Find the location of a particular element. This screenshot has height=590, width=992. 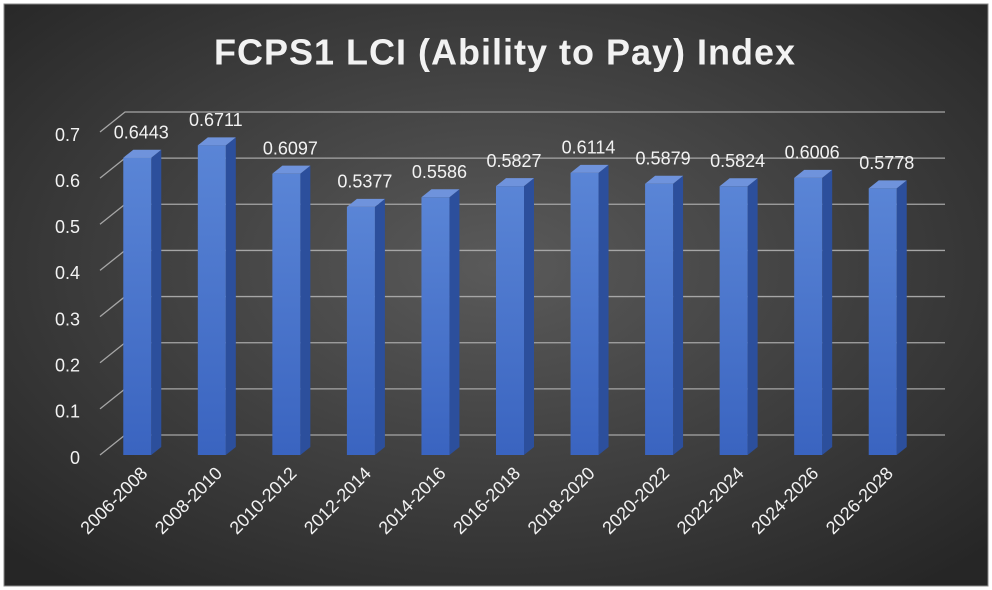

data-label: 0.6443 is located at coordinates (141, 132).